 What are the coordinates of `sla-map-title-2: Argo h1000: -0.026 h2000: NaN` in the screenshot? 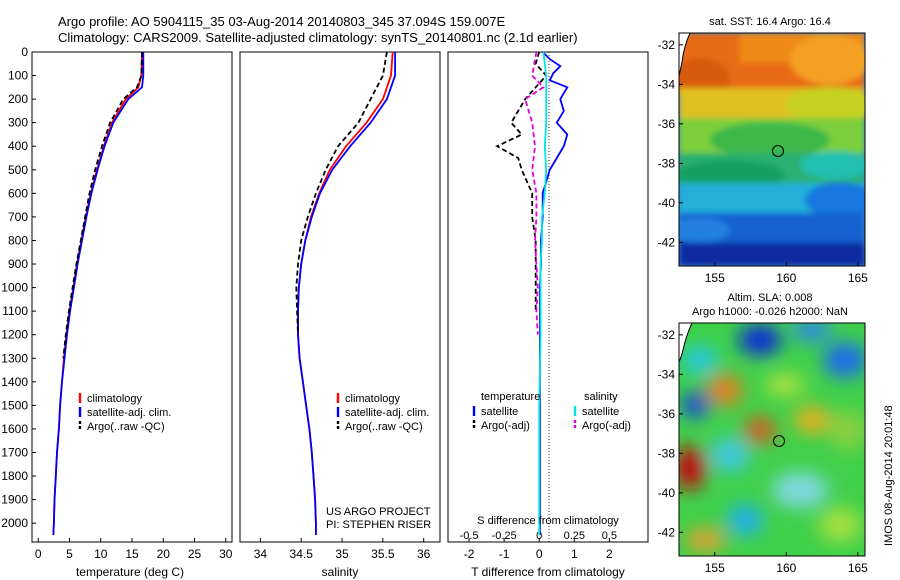 It's located at (770, 312).